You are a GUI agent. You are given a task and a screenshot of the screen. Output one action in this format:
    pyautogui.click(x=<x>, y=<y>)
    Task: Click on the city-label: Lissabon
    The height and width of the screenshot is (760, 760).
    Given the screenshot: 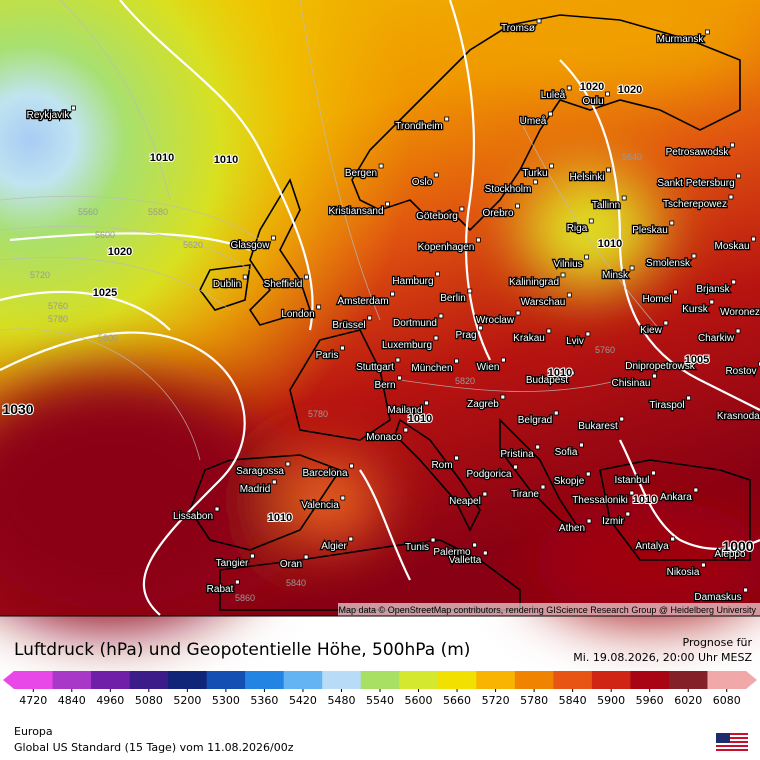 What is the action you would take?
    pyautogui.click(x=193, y=516)
    